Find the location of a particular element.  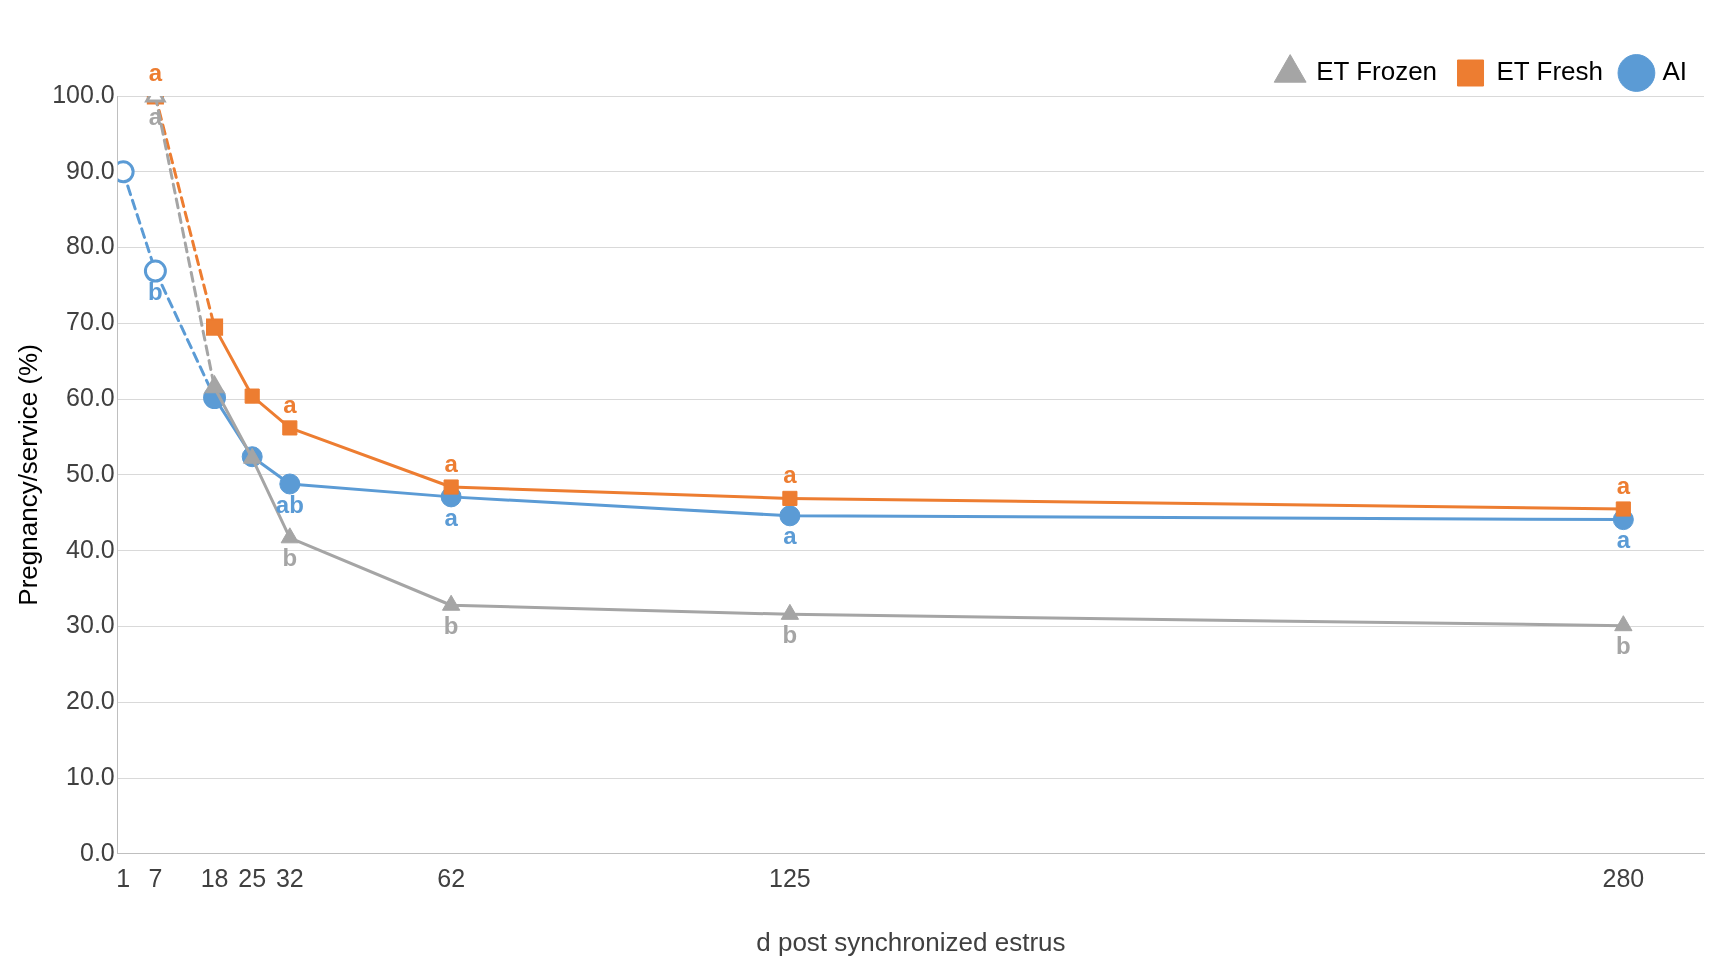

x-tick-label: 32 is located at coordinates (289, 877).